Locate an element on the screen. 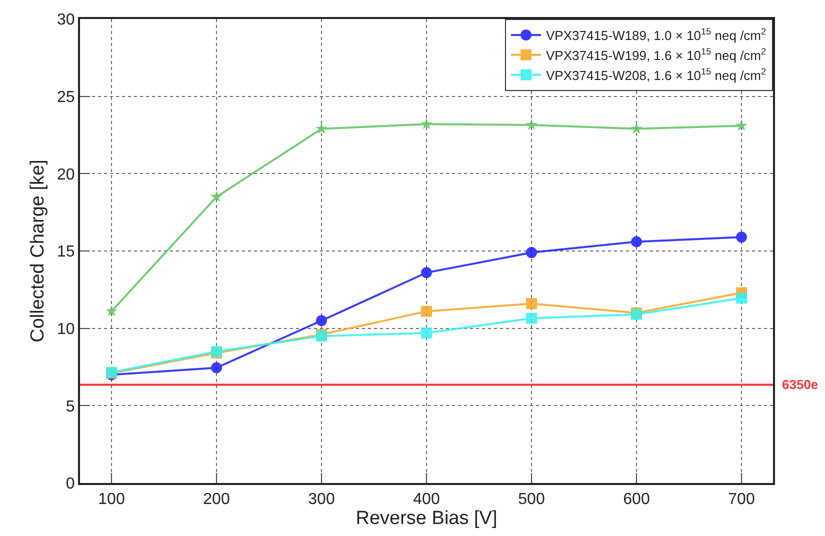 The image size is (825, 536). x-tick-label: 400 is located at coordinates (426, 499).